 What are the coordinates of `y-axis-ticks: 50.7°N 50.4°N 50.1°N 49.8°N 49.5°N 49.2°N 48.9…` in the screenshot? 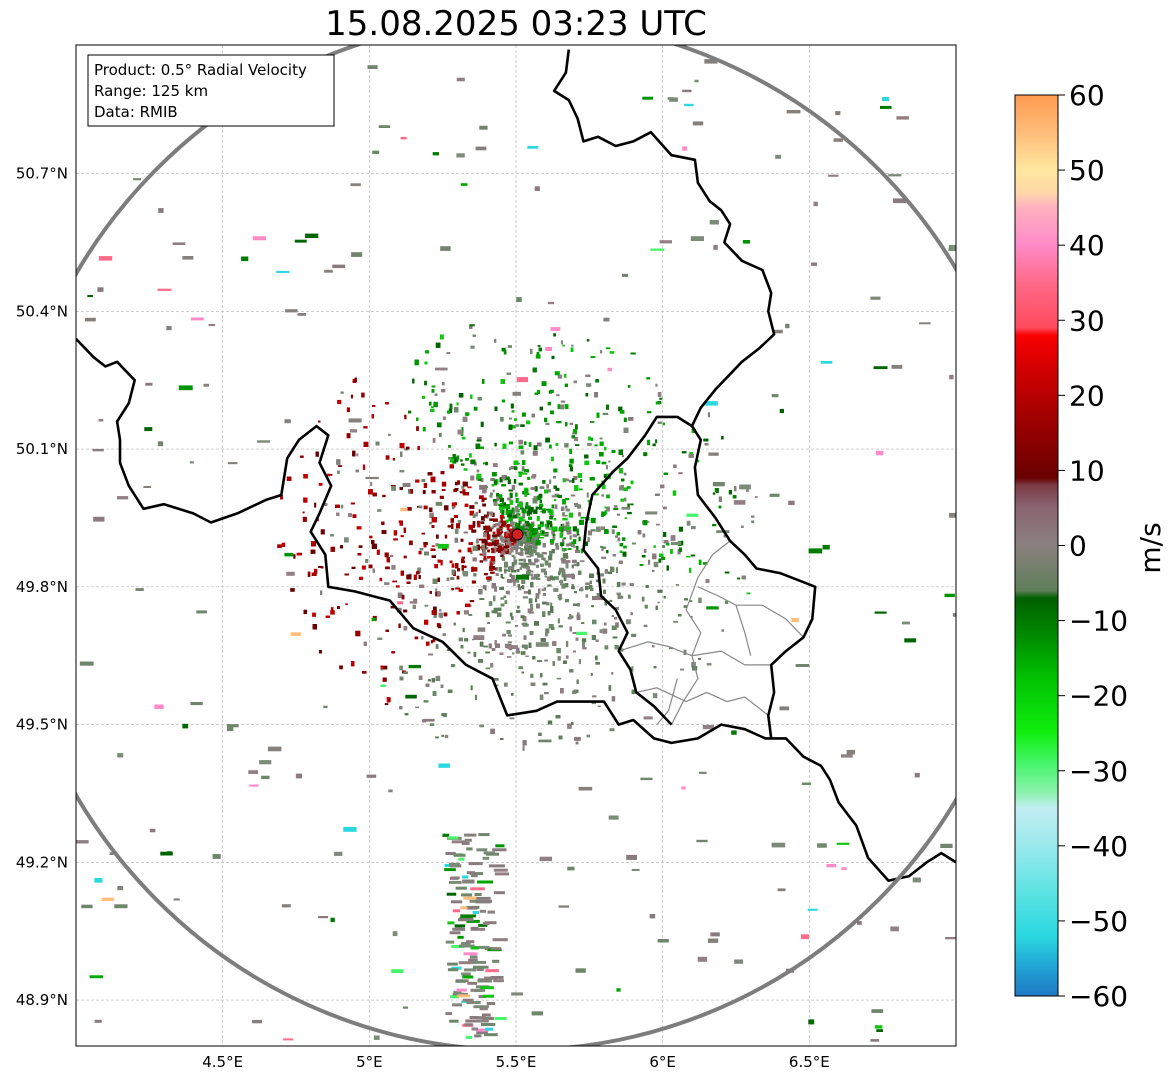 It's located at (42, 587).